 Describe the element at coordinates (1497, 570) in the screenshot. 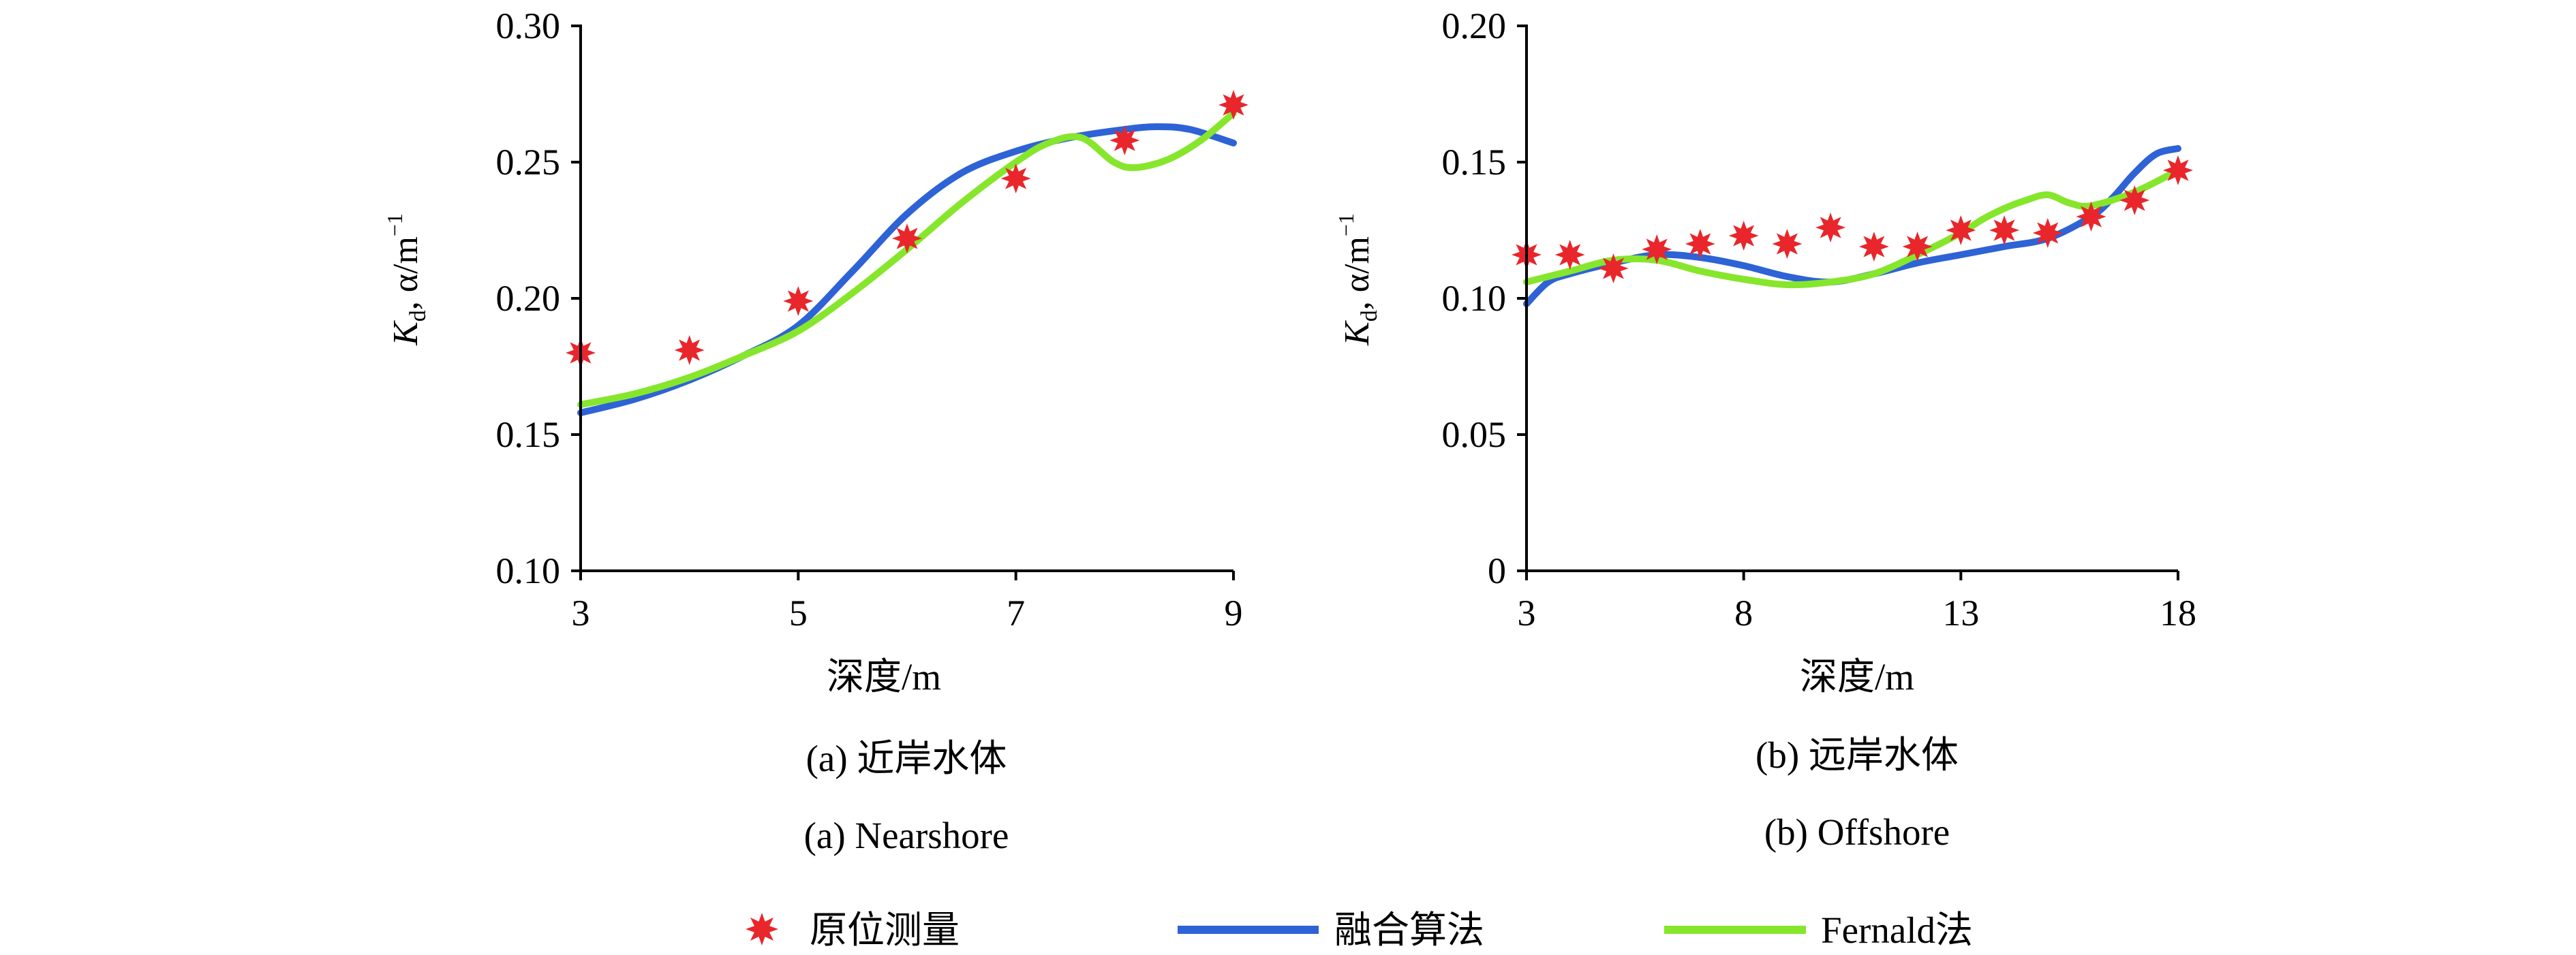

I see `chart-b-y-tick-label: 0` at that location.